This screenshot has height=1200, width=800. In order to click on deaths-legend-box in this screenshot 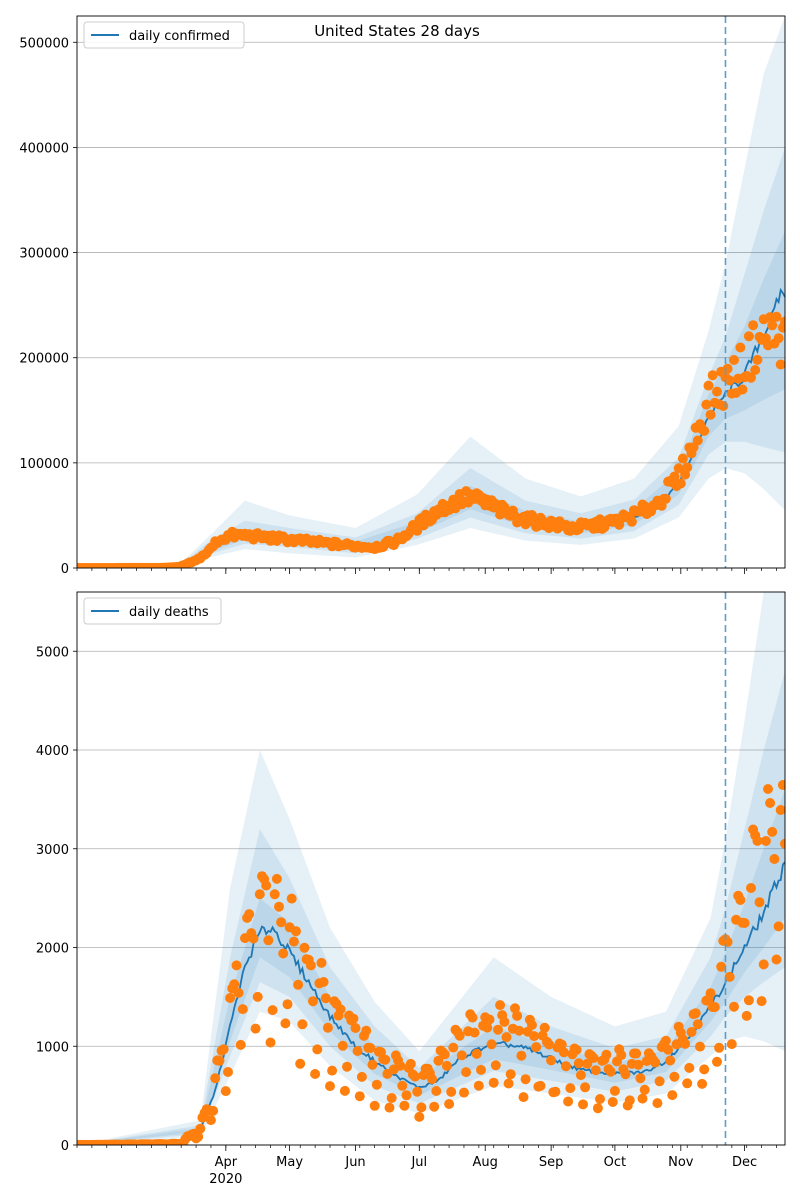, I will do `click(152, 611)`.